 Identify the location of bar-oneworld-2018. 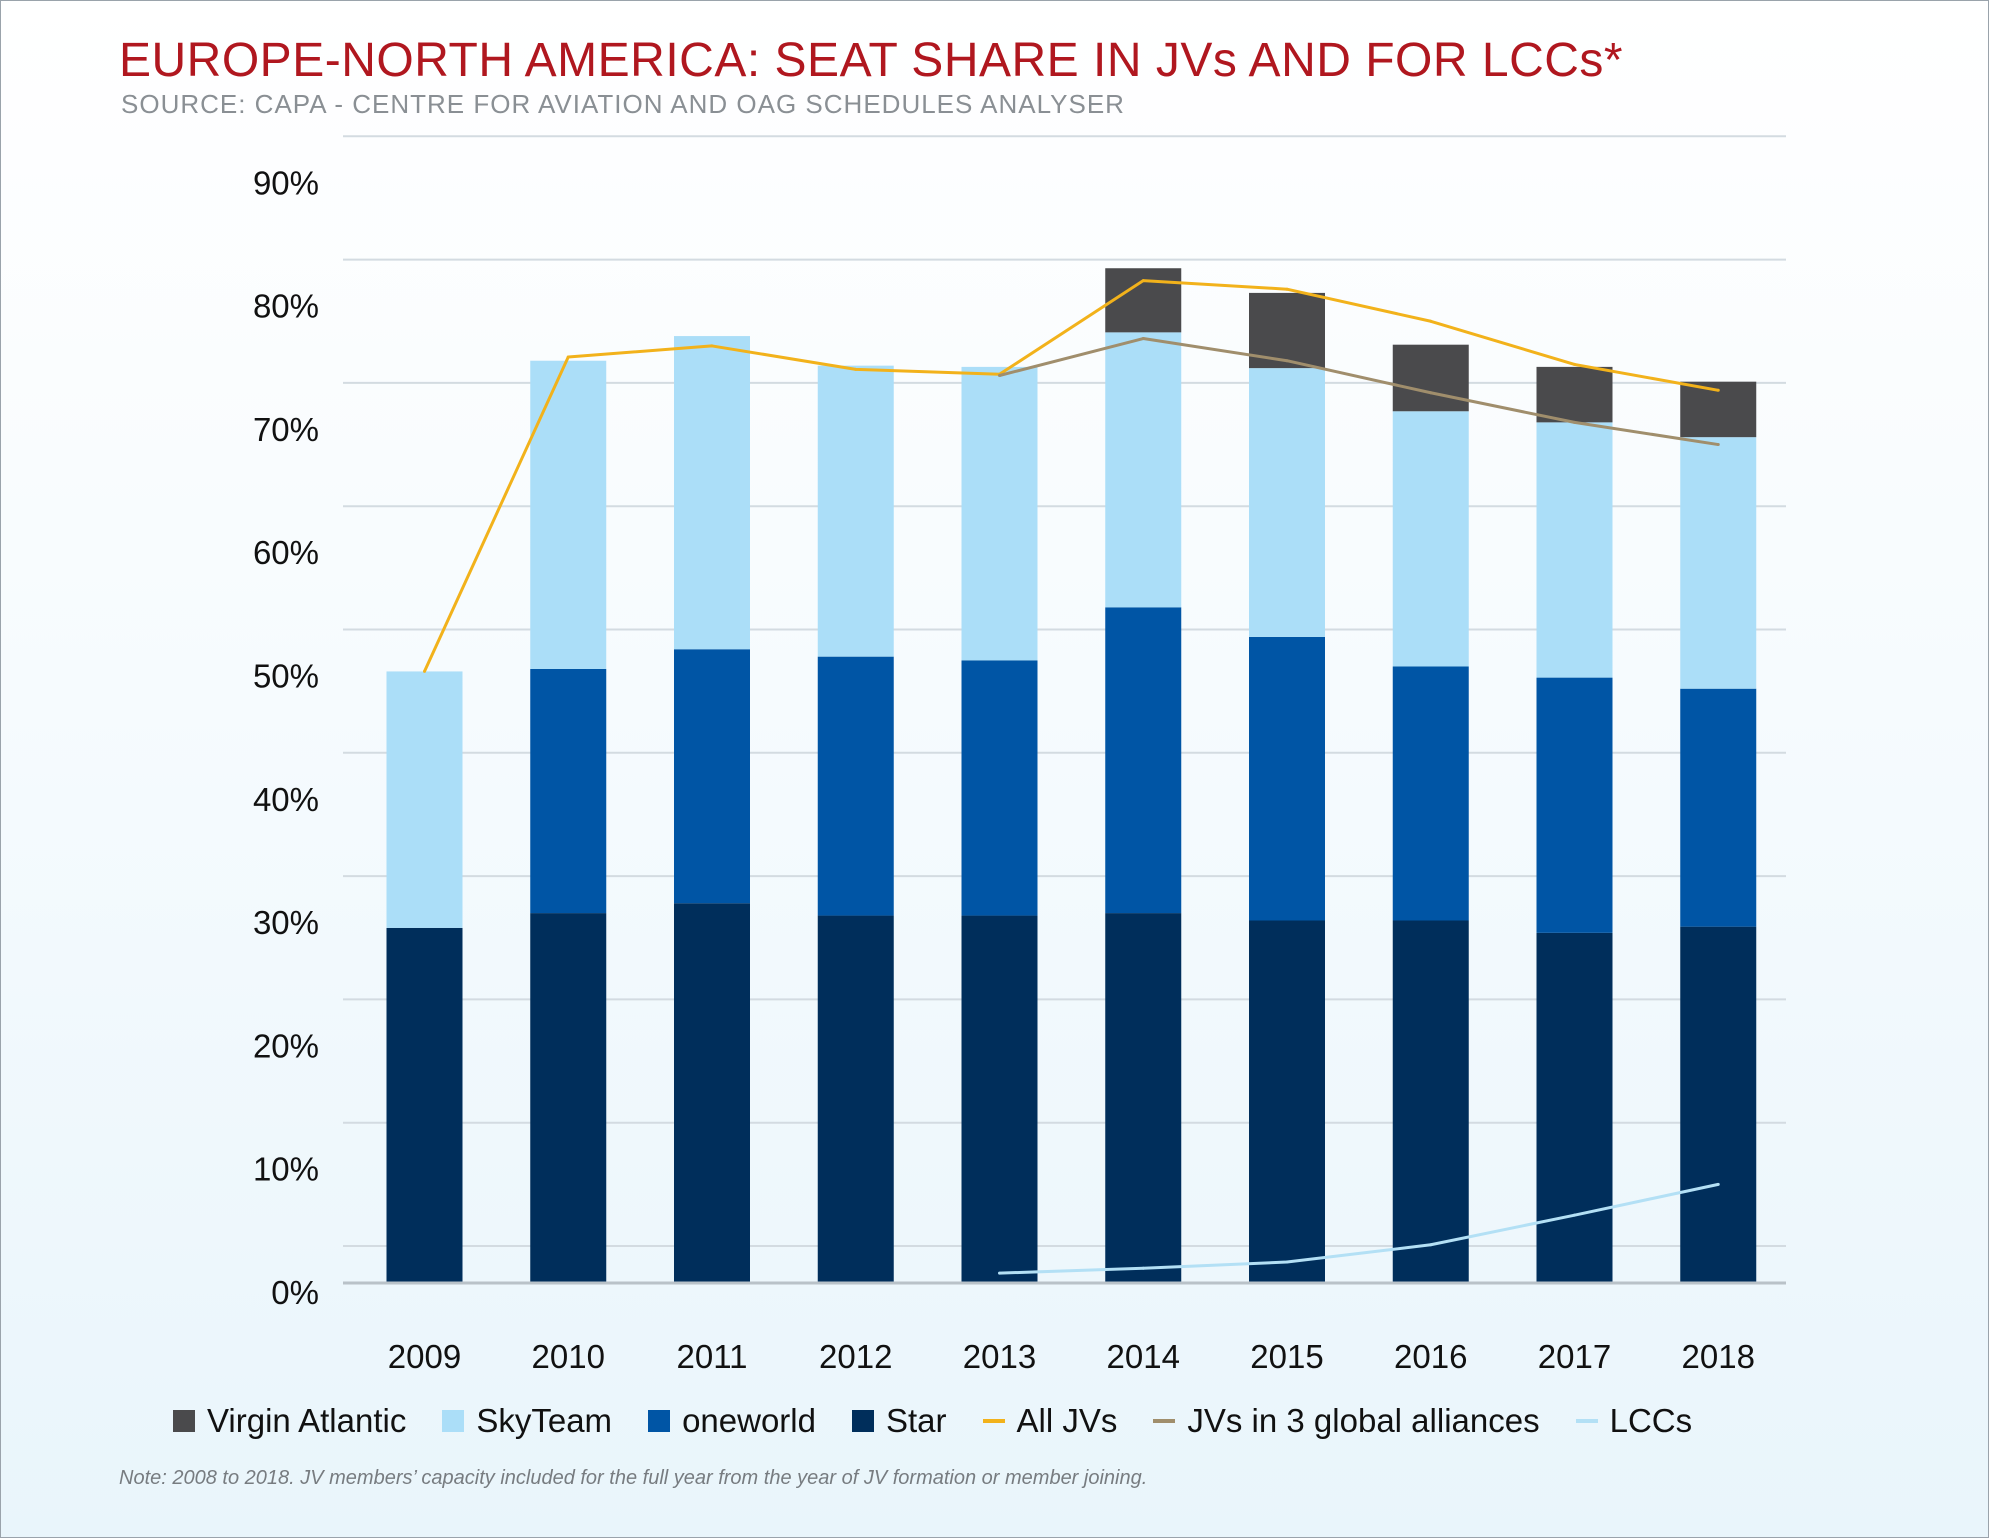
(1718, 807).